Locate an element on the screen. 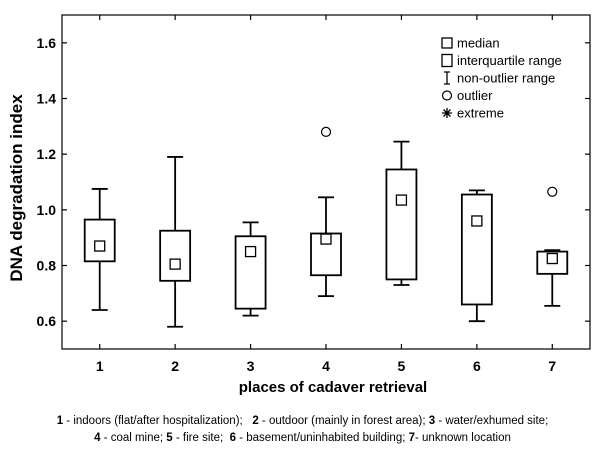 This screenshot has width=605, height=455. legend-label-outlier: outlier is located at coordinates (475, 95).